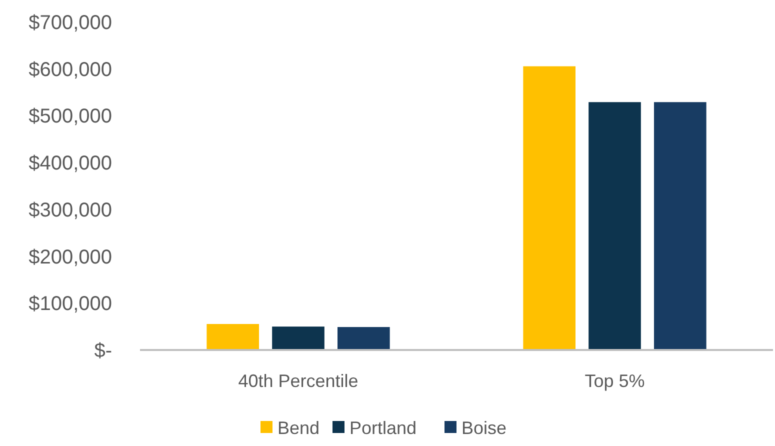 Image resolution: width=775 pixels, height=446 pixels. What do you see at coordinates (103, 351) in the screenshot?
I see `y-tick-label: $-` at bounding box center [103, 351].